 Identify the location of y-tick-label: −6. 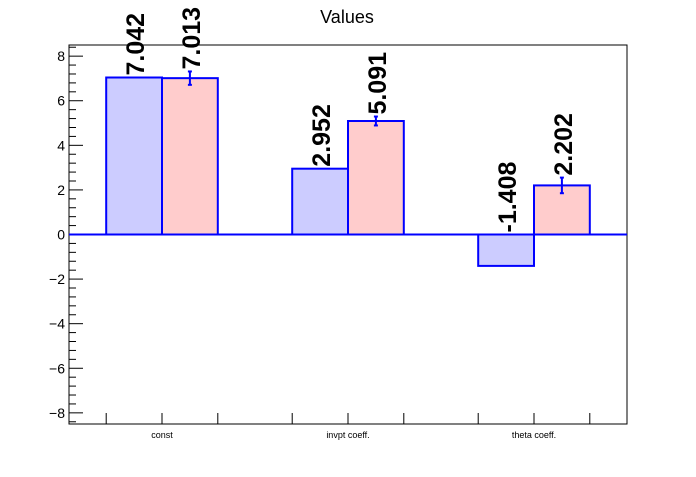
(57, 368).